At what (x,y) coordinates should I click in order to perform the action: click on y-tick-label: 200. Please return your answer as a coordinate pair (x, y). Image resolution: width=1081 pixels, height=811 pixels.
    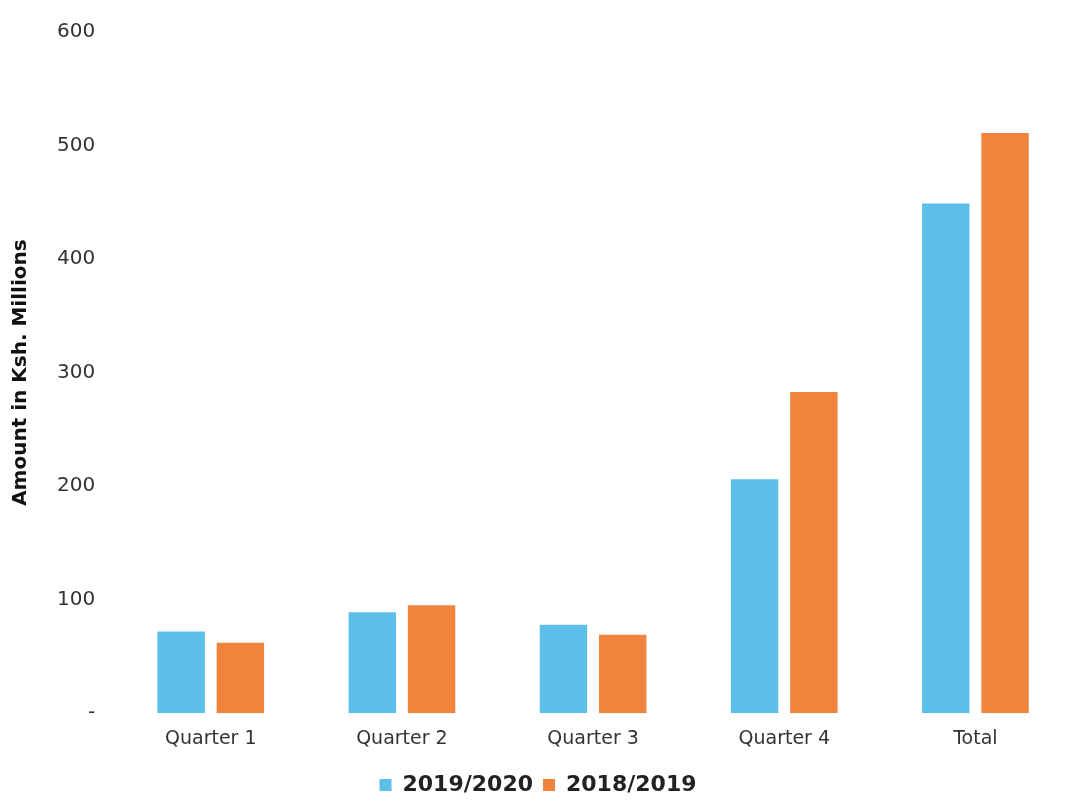
    Looking at the image, I should click on (76, 484).